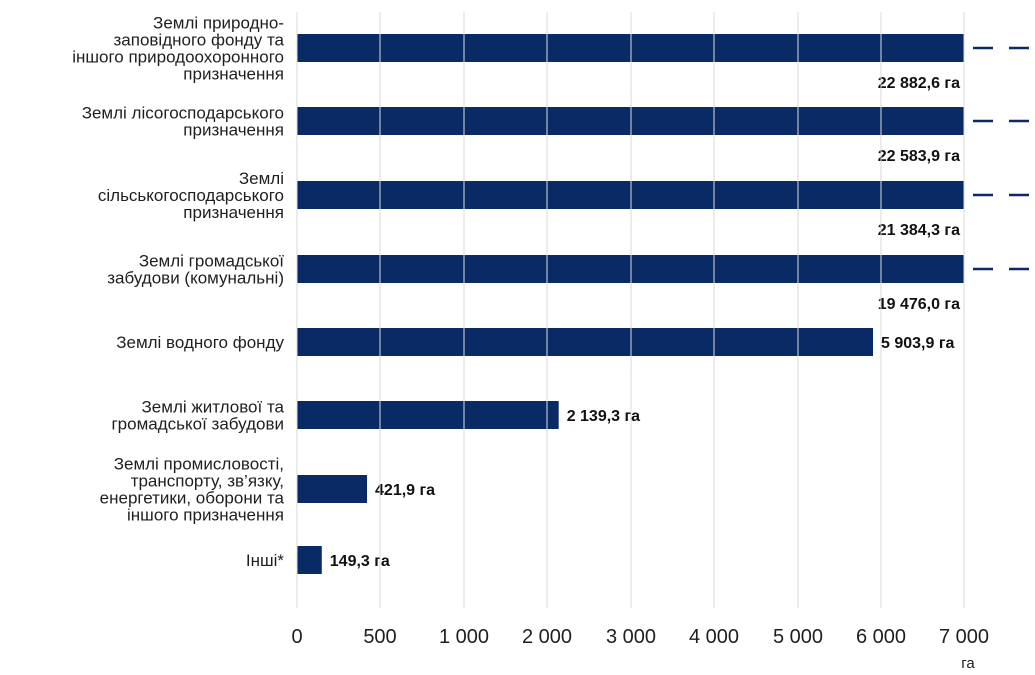 The width and height of the screenshot is (1035, 675). What do you see at coordinates (211, 261) in the screenshot?
I see `category-label-line: Землі громадської` at bounding box center [211, 261].